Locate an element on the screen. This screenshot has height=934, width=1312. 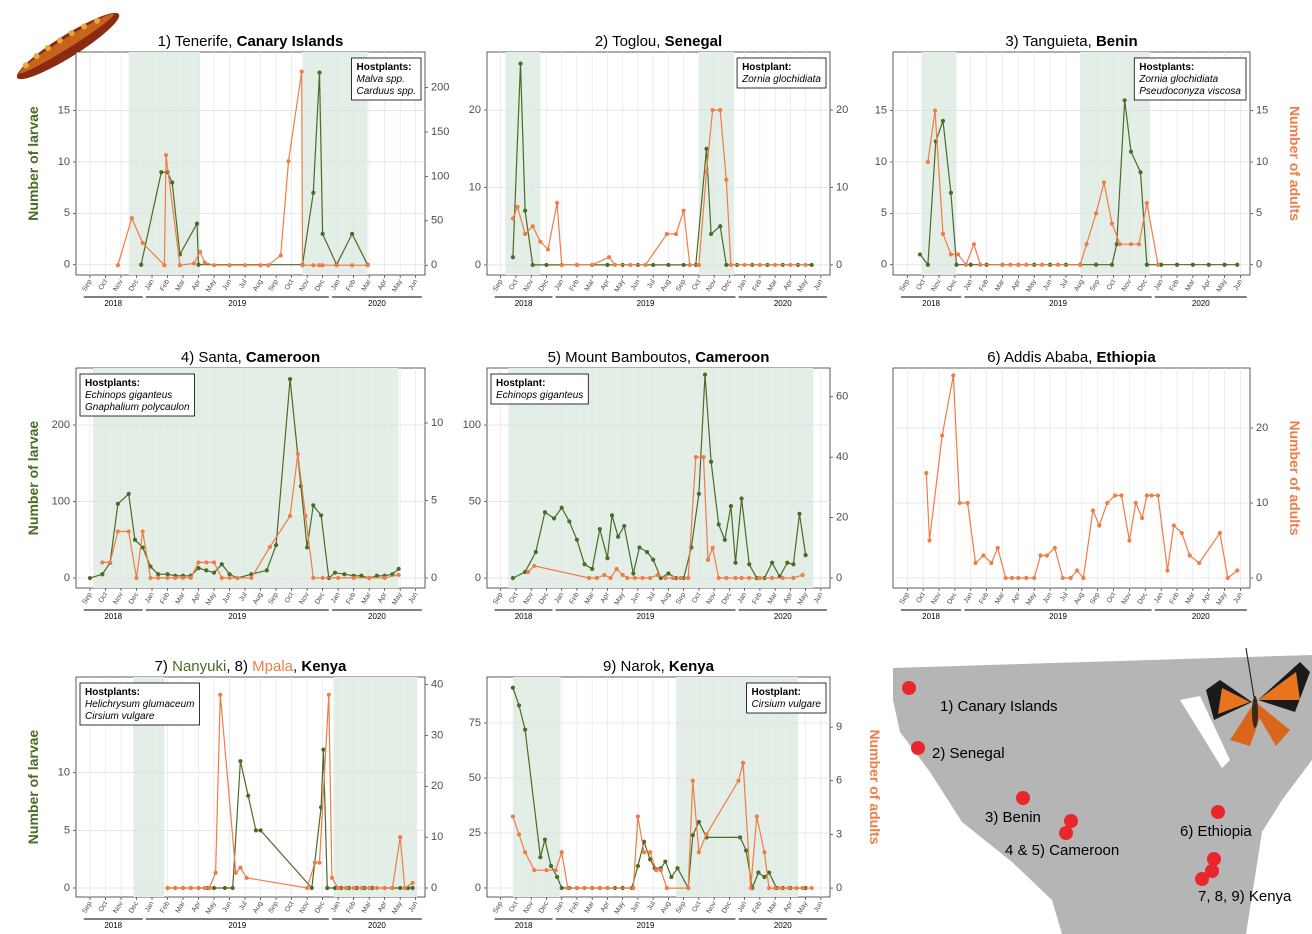
y2-axis-title: Number of adults is located at coordinates (875, 786).